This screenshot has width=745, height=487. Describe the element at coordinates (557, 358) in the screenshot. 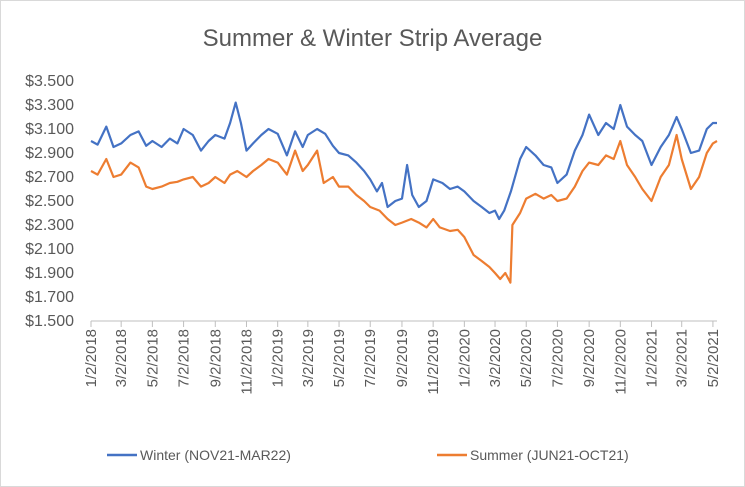

I see `x-tick-label: 7/2/2020` at that location.